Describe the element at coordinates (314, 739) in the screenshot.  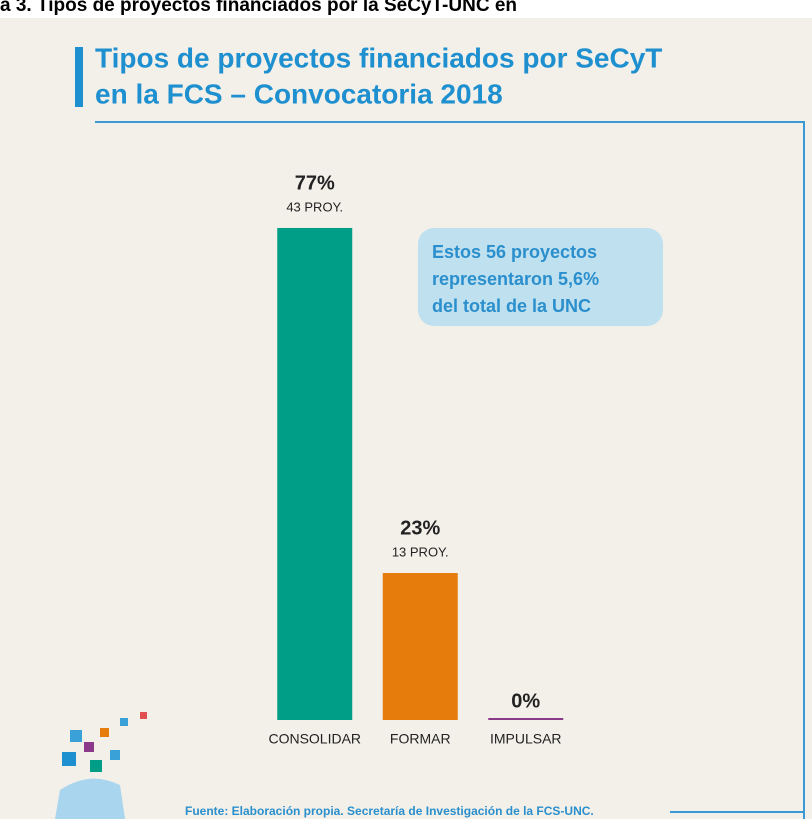
I see `x-tick-label: CONSOLIDAR` at that location.